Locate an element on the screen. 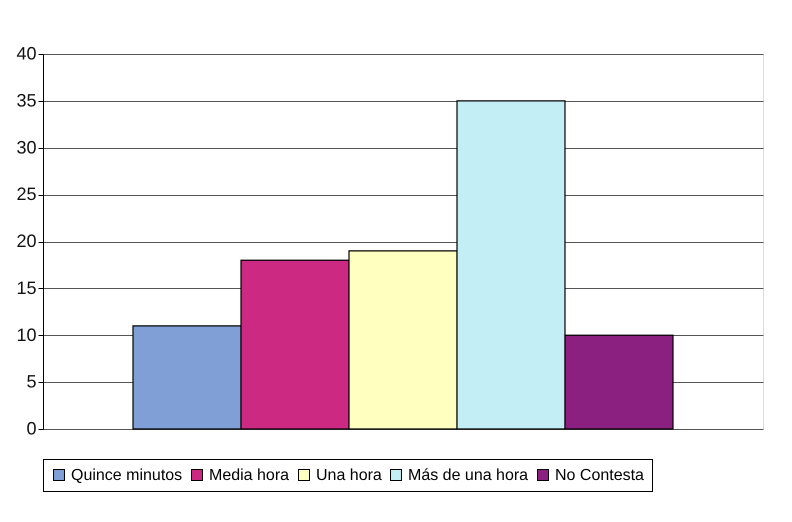 The image size is (792, 522). y-tick-label: 10 is located at coordinates (26, 334).